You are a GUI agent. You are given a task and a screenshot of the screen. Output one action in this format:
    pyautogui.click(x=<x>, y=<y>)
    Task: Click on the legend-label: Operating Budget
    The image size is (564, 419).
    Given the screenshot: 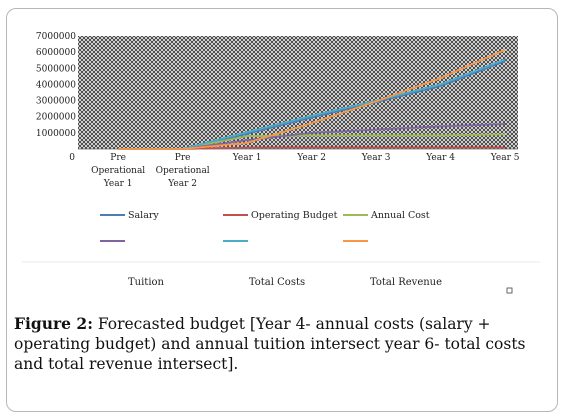 What is the action you would take?
    pyautogui.click(x=294, y=215)
    